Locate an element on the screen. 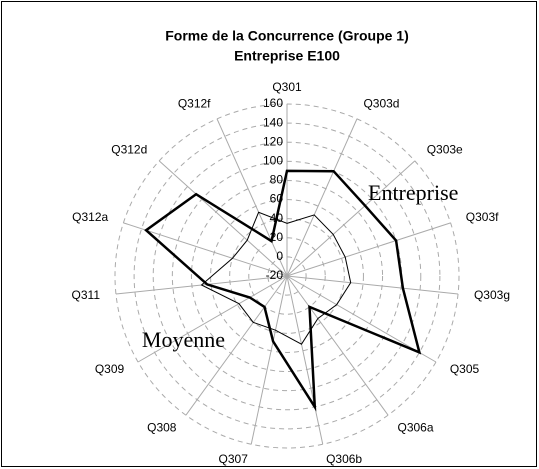 Image resolution: width=539 pixels, height=469 pixels. category-label: Q308 is located at coordinates (162, 427).